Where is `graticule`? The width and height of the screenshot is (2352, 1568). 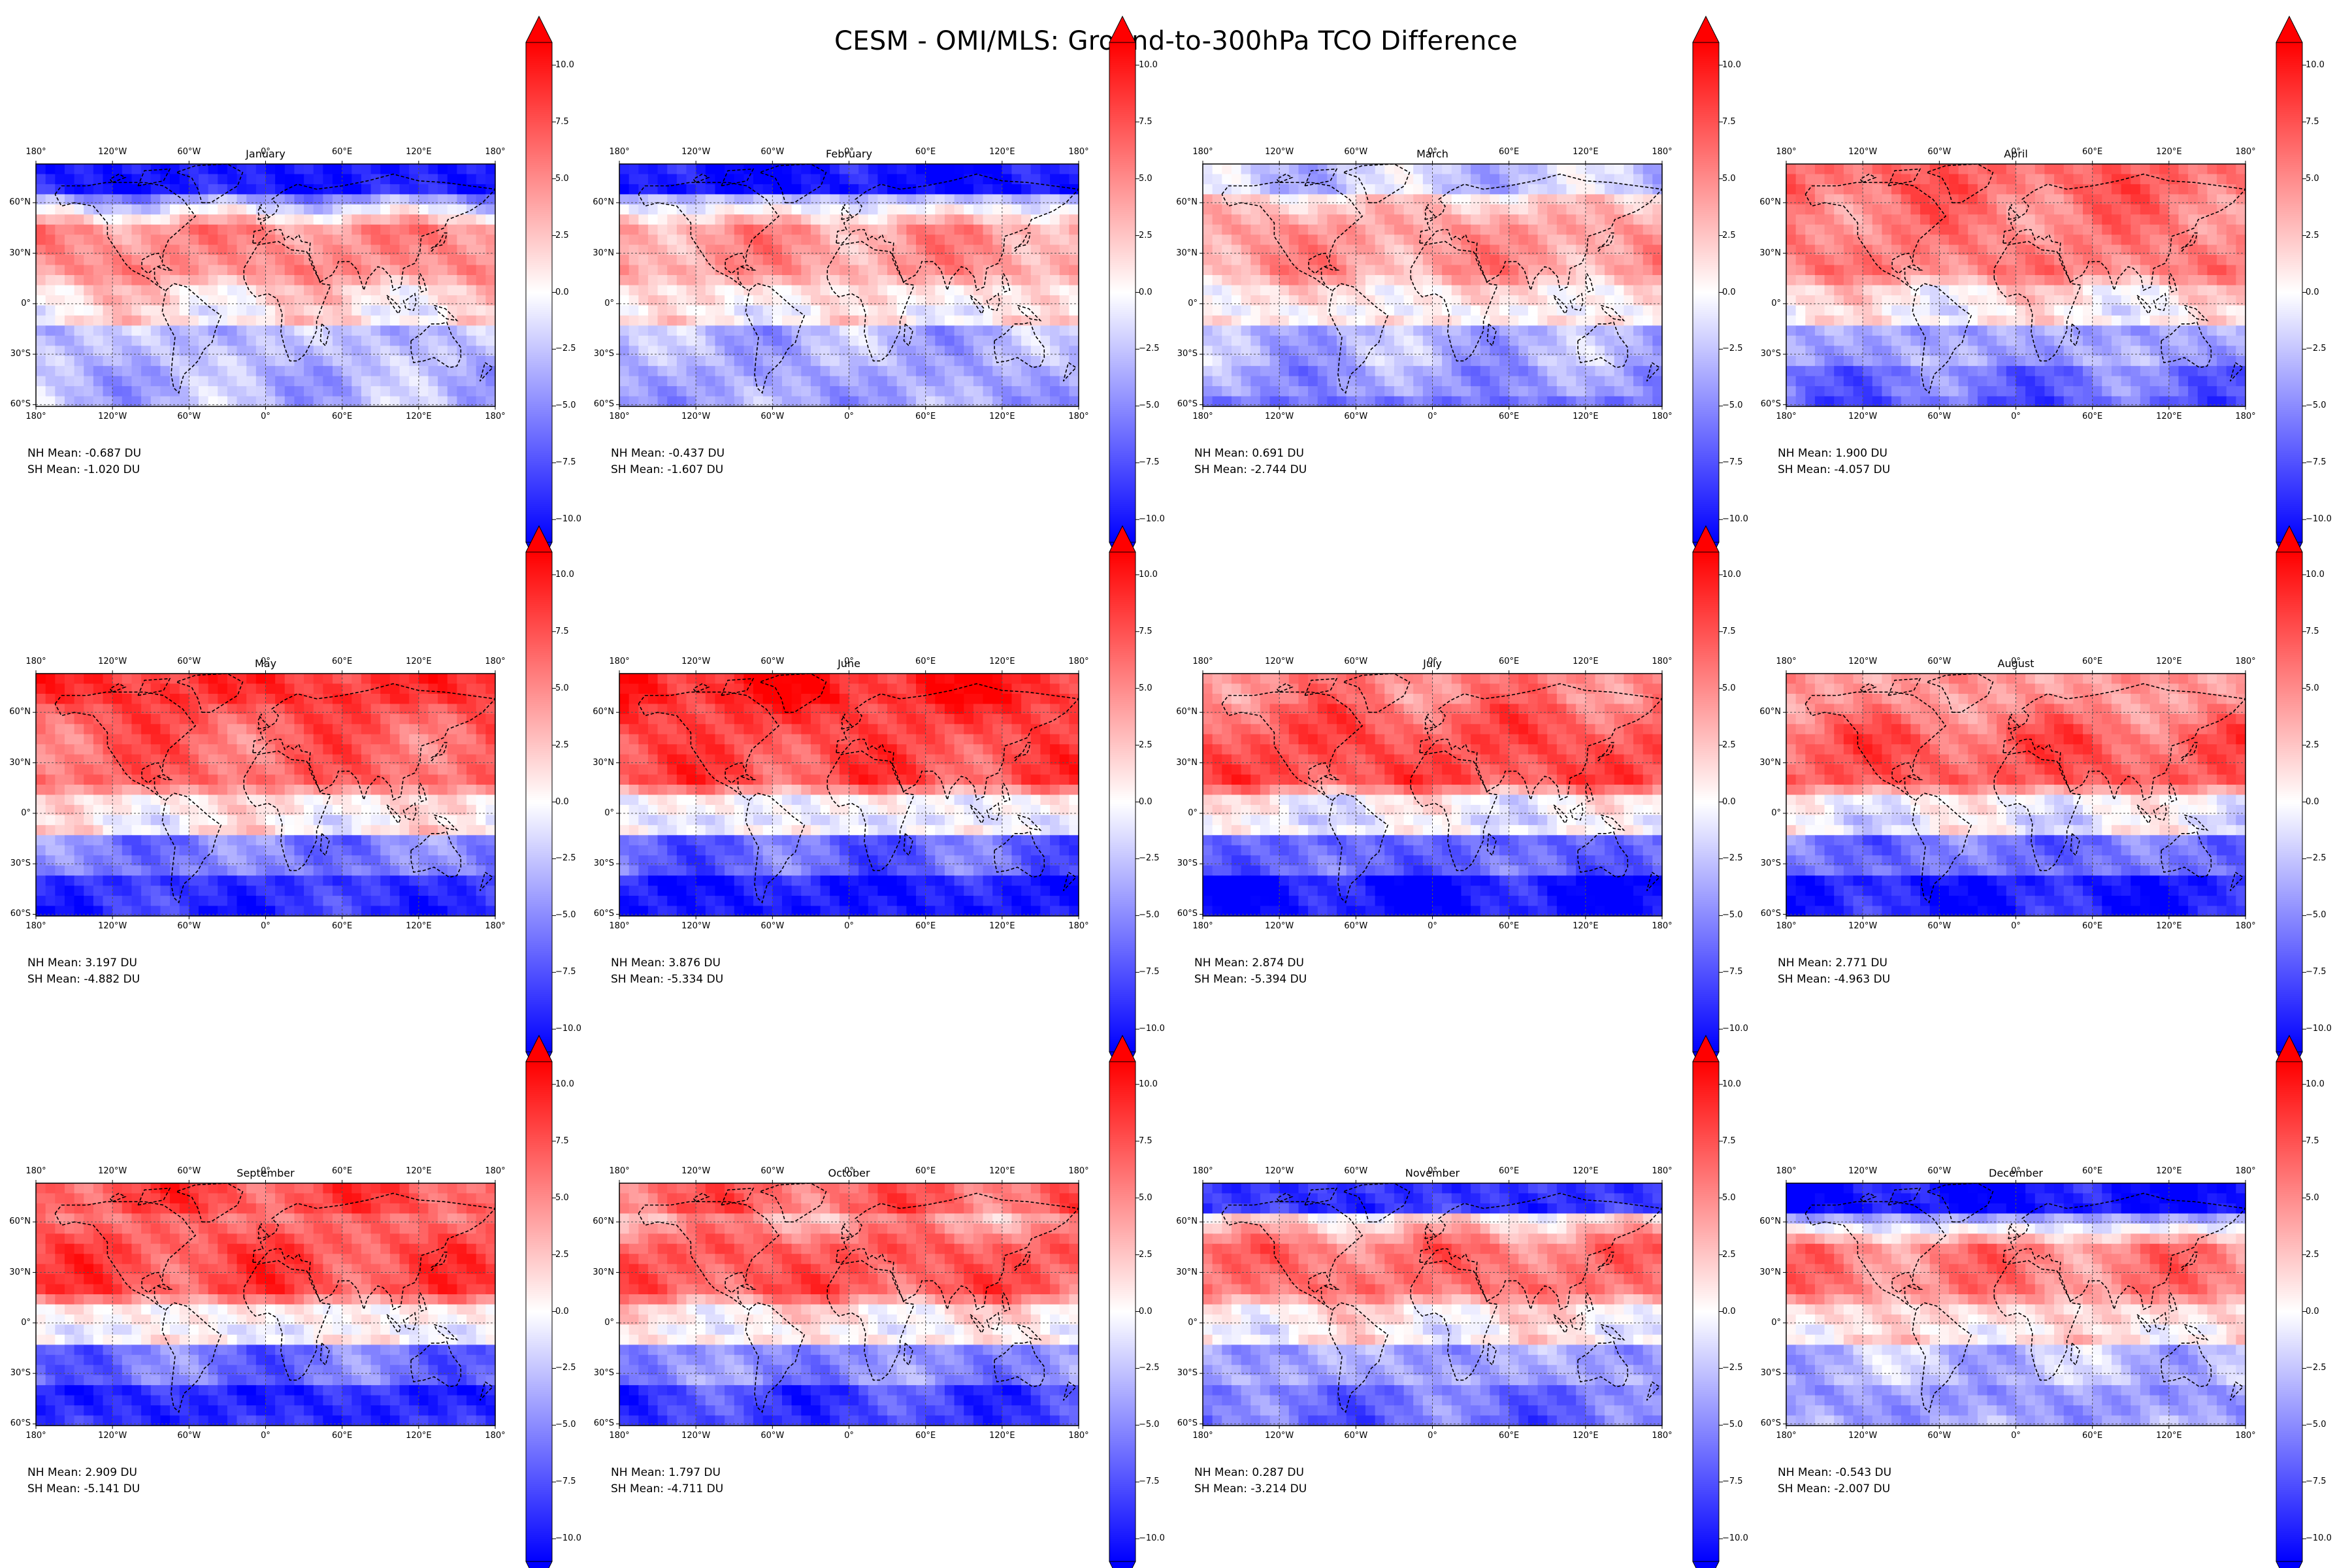
graticule is located at coordinates (849, 795).